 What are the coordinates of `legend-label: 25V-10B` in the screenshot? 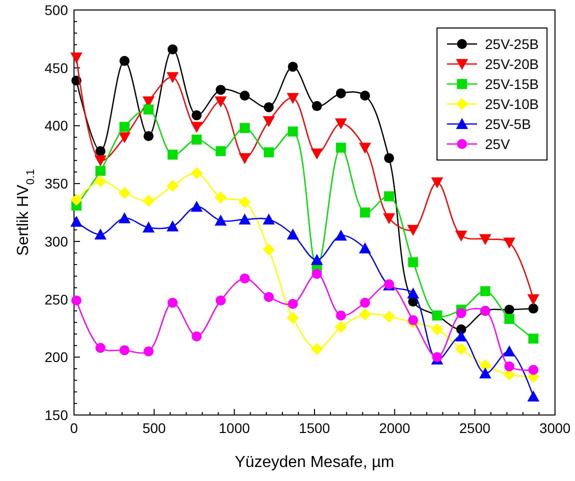 It's located at (512, 104).